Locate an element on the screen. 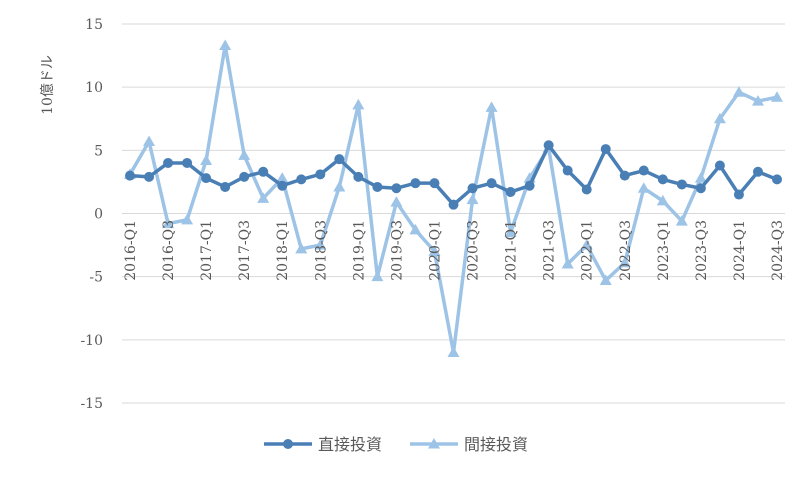 The width and height of the screenshot is (800, 480). x-tick-label: 2018-Q1 is located at coordinates (283, 250).